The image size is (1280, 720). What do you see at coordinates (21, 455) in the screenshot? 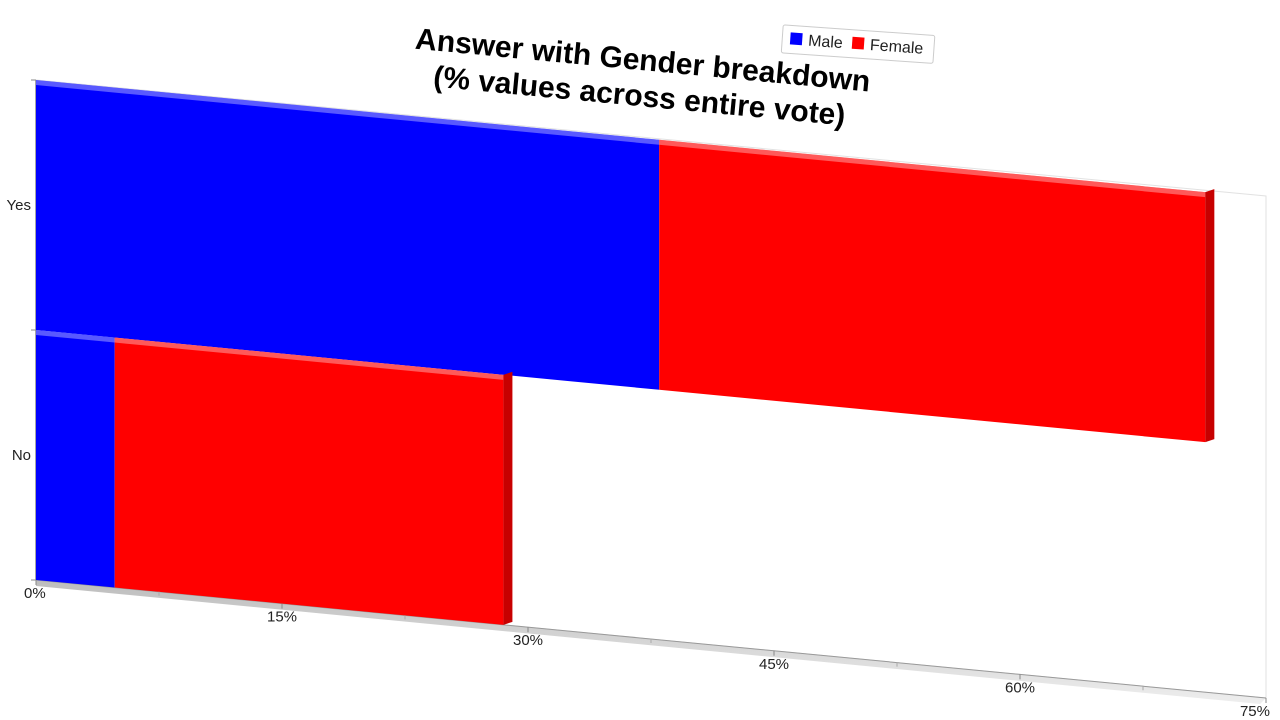
I see `category-label-no: No` at bounding box center [21, 455].